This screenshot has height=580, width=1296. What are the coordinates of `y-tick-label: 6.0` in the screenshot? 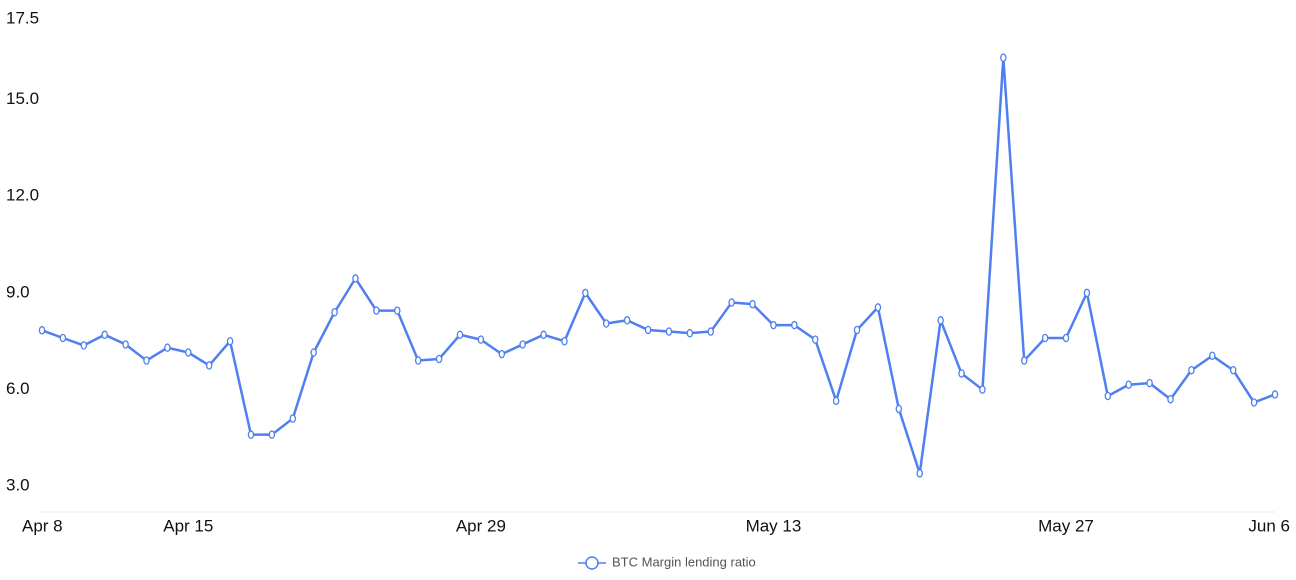 It's located at (18, 388).